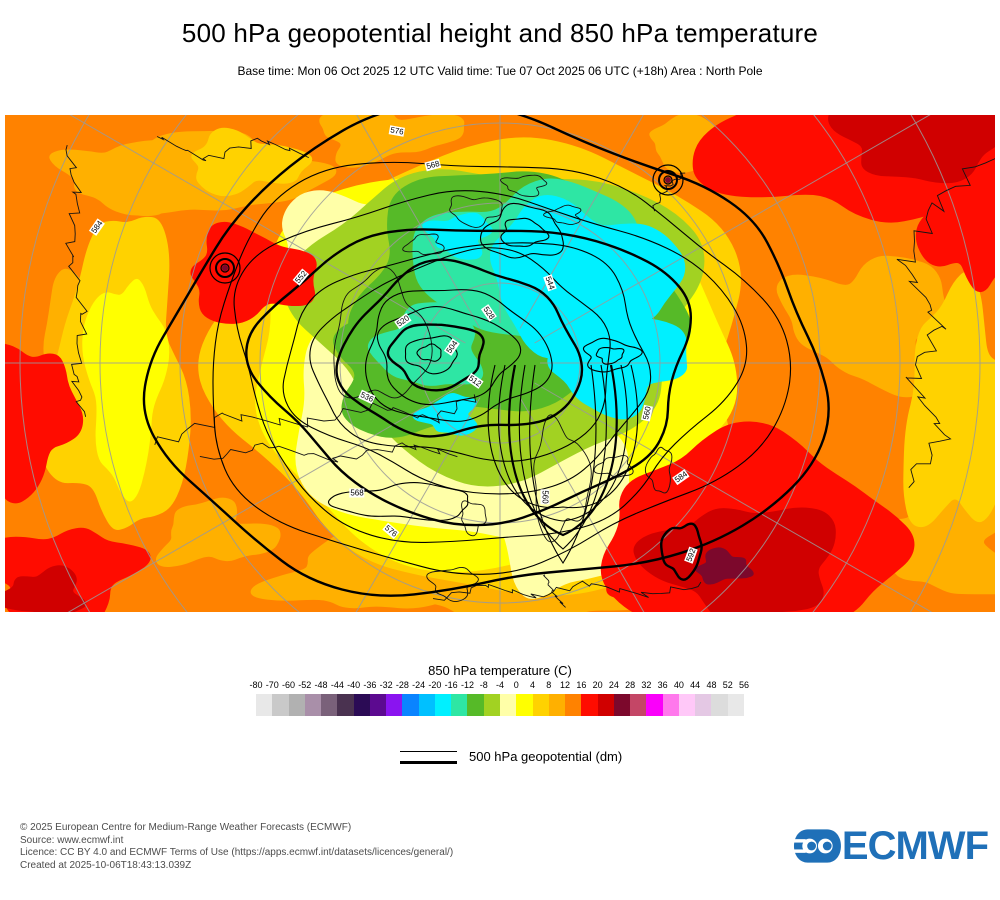 This screenshot has height=900, width=1000. I want to click on geopotential-legend-label: 500 hPa geopotential (dm), so click(546, 756).